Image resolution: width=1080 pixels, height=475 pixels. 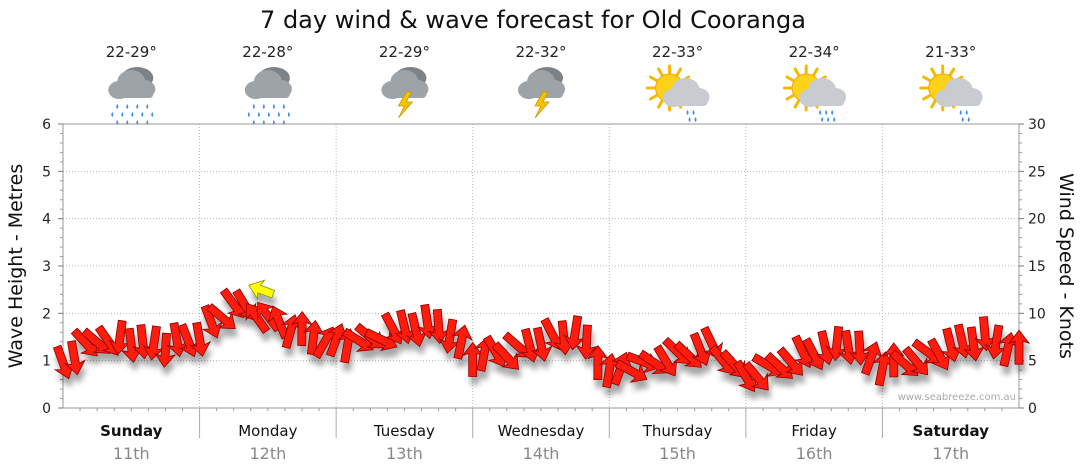 What do you see at coordinates (131, 52) in the screenshot?
I see `temperature-label-sunday: 22-29°` at bounding box center [131, 52].